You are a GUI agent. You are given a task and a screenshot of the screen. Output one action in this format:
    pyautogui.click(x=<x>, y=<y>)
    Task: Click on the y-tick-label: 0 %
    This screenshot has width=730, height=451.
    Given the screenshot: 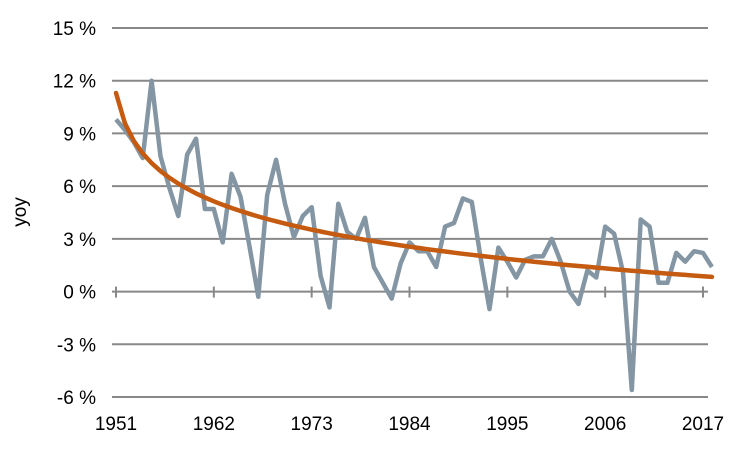 What is the action you would take?
    pyautogui.click(x=79, y=293)
    